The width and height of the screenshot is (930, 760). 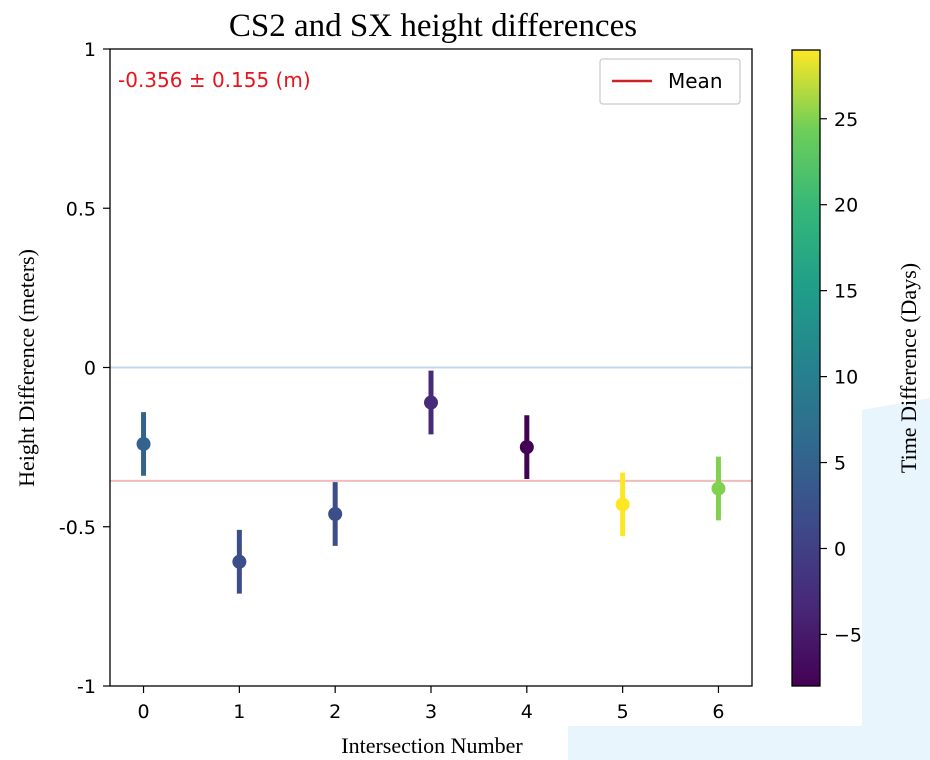 I want to click on colorbar-frame, so click(x=806, y=368).